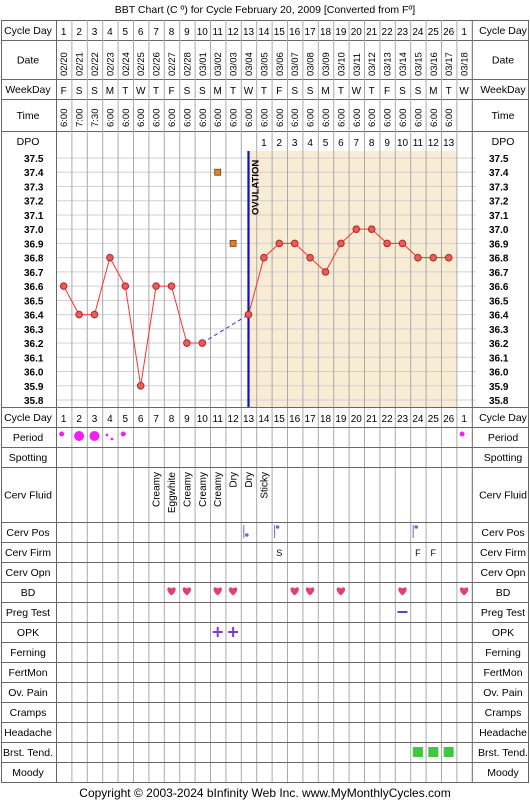  What do you see at coordinates (80, 64) in the screenshot?
I see `date-label: 02/21` at bounding box center [80, 64].